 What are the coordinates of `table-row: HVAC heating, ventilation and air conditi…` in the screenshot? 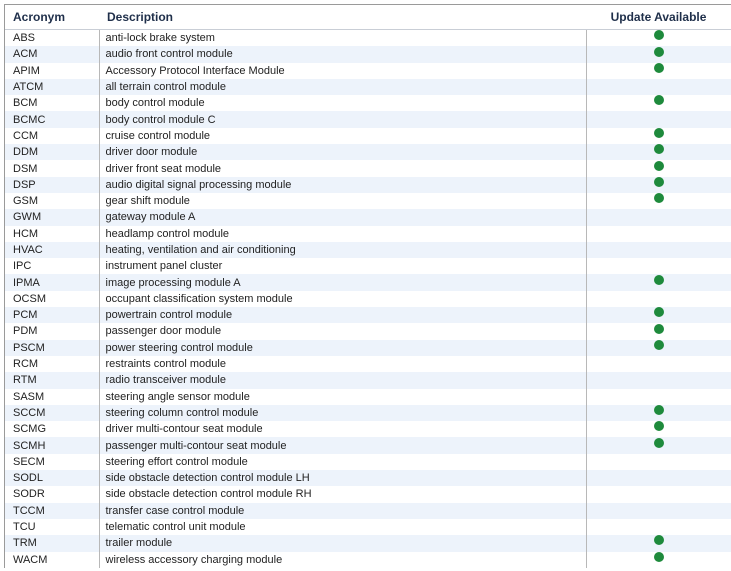 It's located at (368, 250).